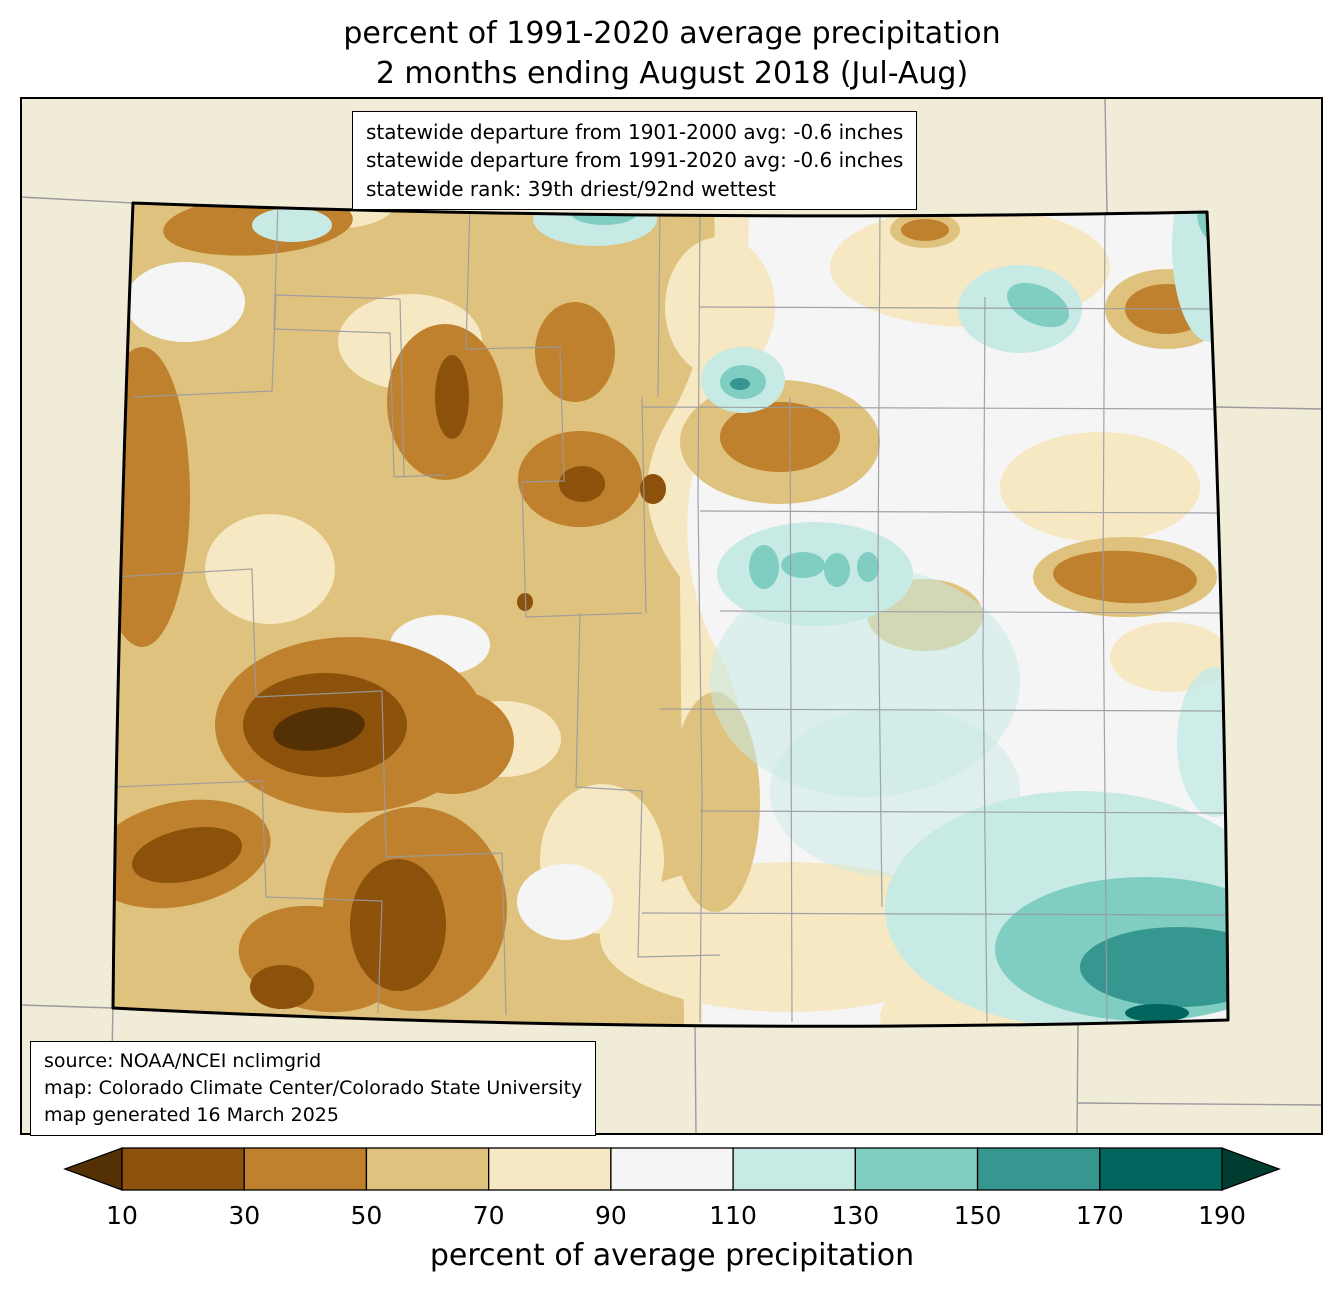 The image size is (1344, 1299). What do you see at coordinates (611, 1215) in the screenshot?
I see `colorbar-tick-label: 90` at bounding box center [611, 1215].